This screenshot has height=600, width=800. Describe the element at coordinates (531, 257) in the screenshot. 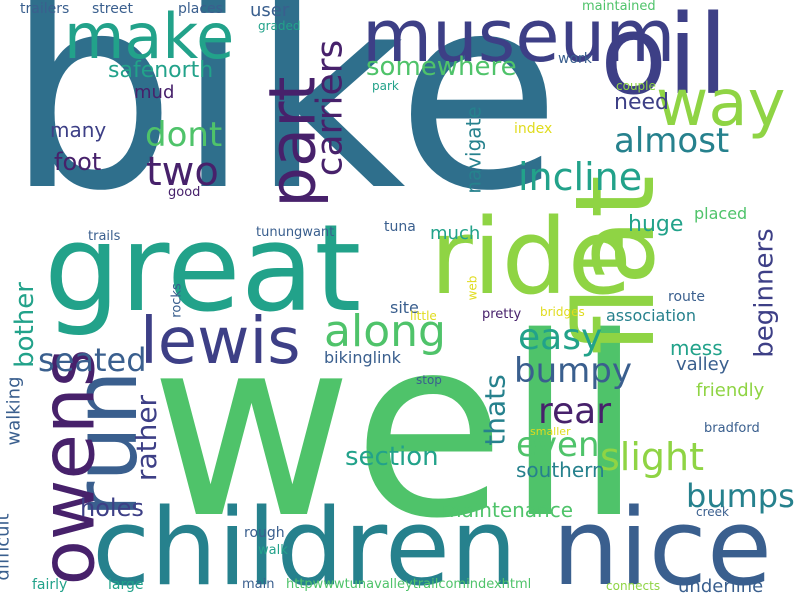

I see `word-ride: ride` at that location.